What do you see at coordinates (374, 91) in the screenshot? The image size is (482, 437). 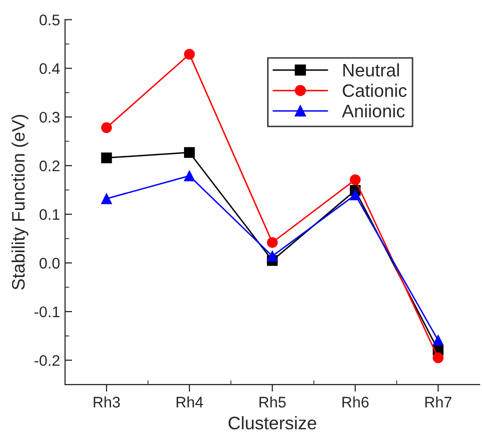 I see `legend-label: Cationic` at bounding box center [374, 91].